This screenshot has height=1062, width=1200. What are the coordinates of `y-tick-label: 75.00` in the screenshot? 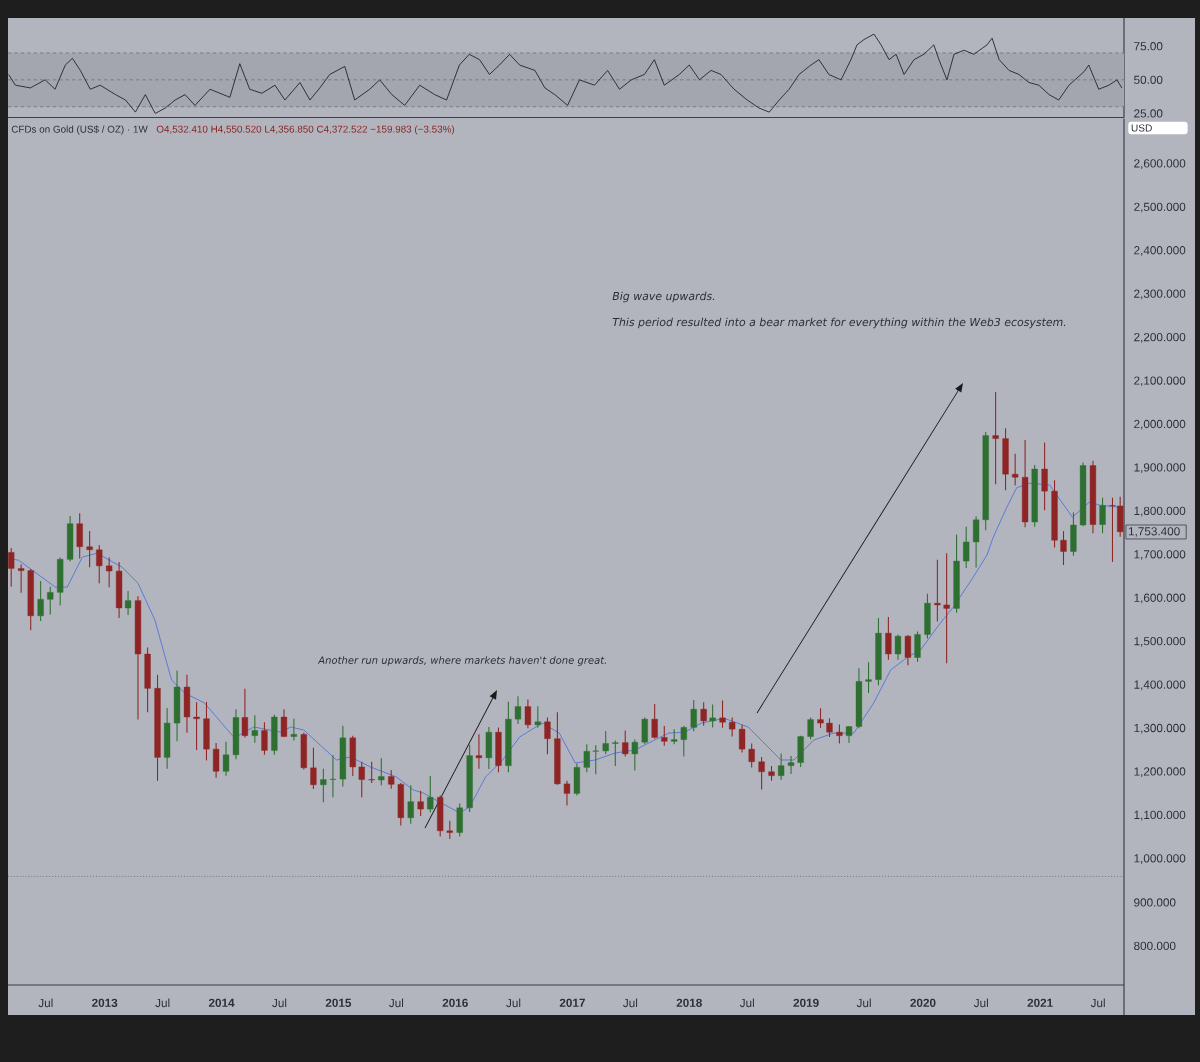 It's located at (1148, 46).